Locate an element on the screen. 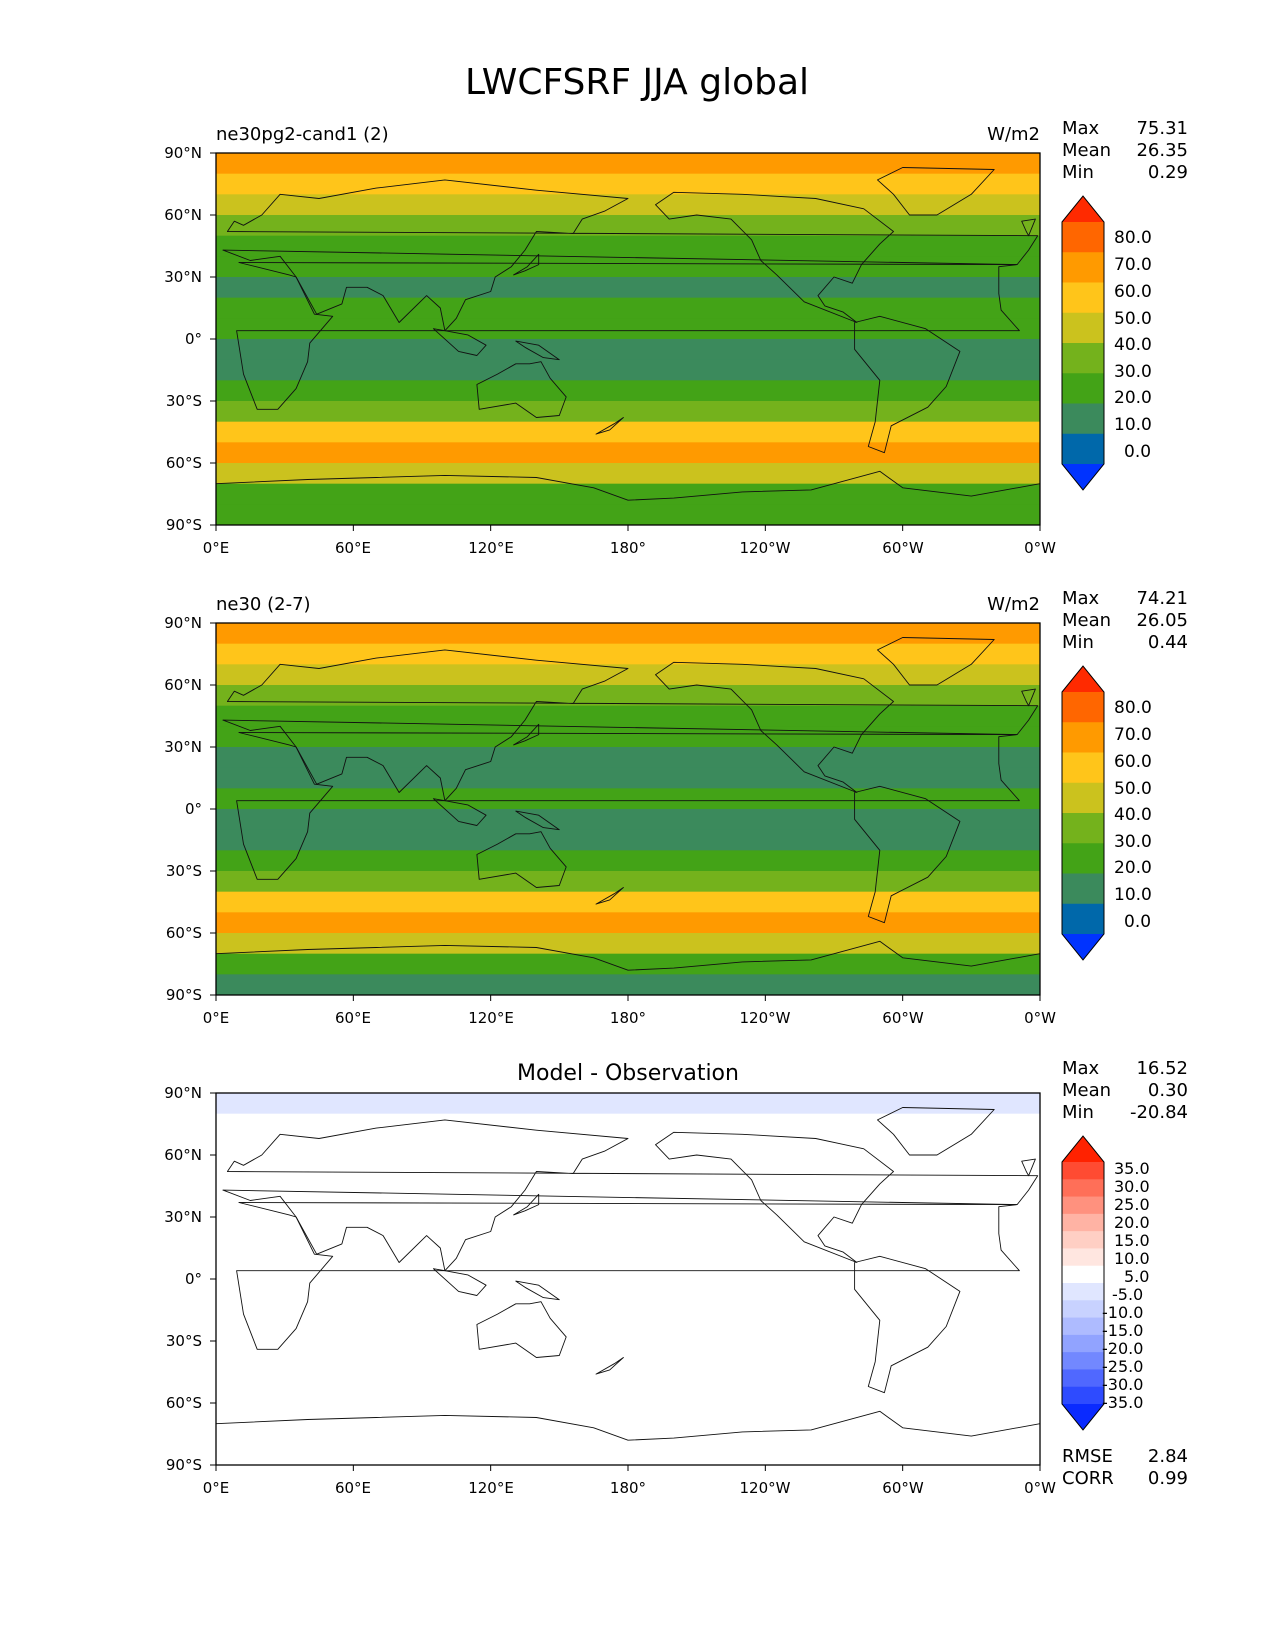 The width and height of the screenshot is (1275, 1650). tick-label-x: 180° is located at coordinates (628, 548).